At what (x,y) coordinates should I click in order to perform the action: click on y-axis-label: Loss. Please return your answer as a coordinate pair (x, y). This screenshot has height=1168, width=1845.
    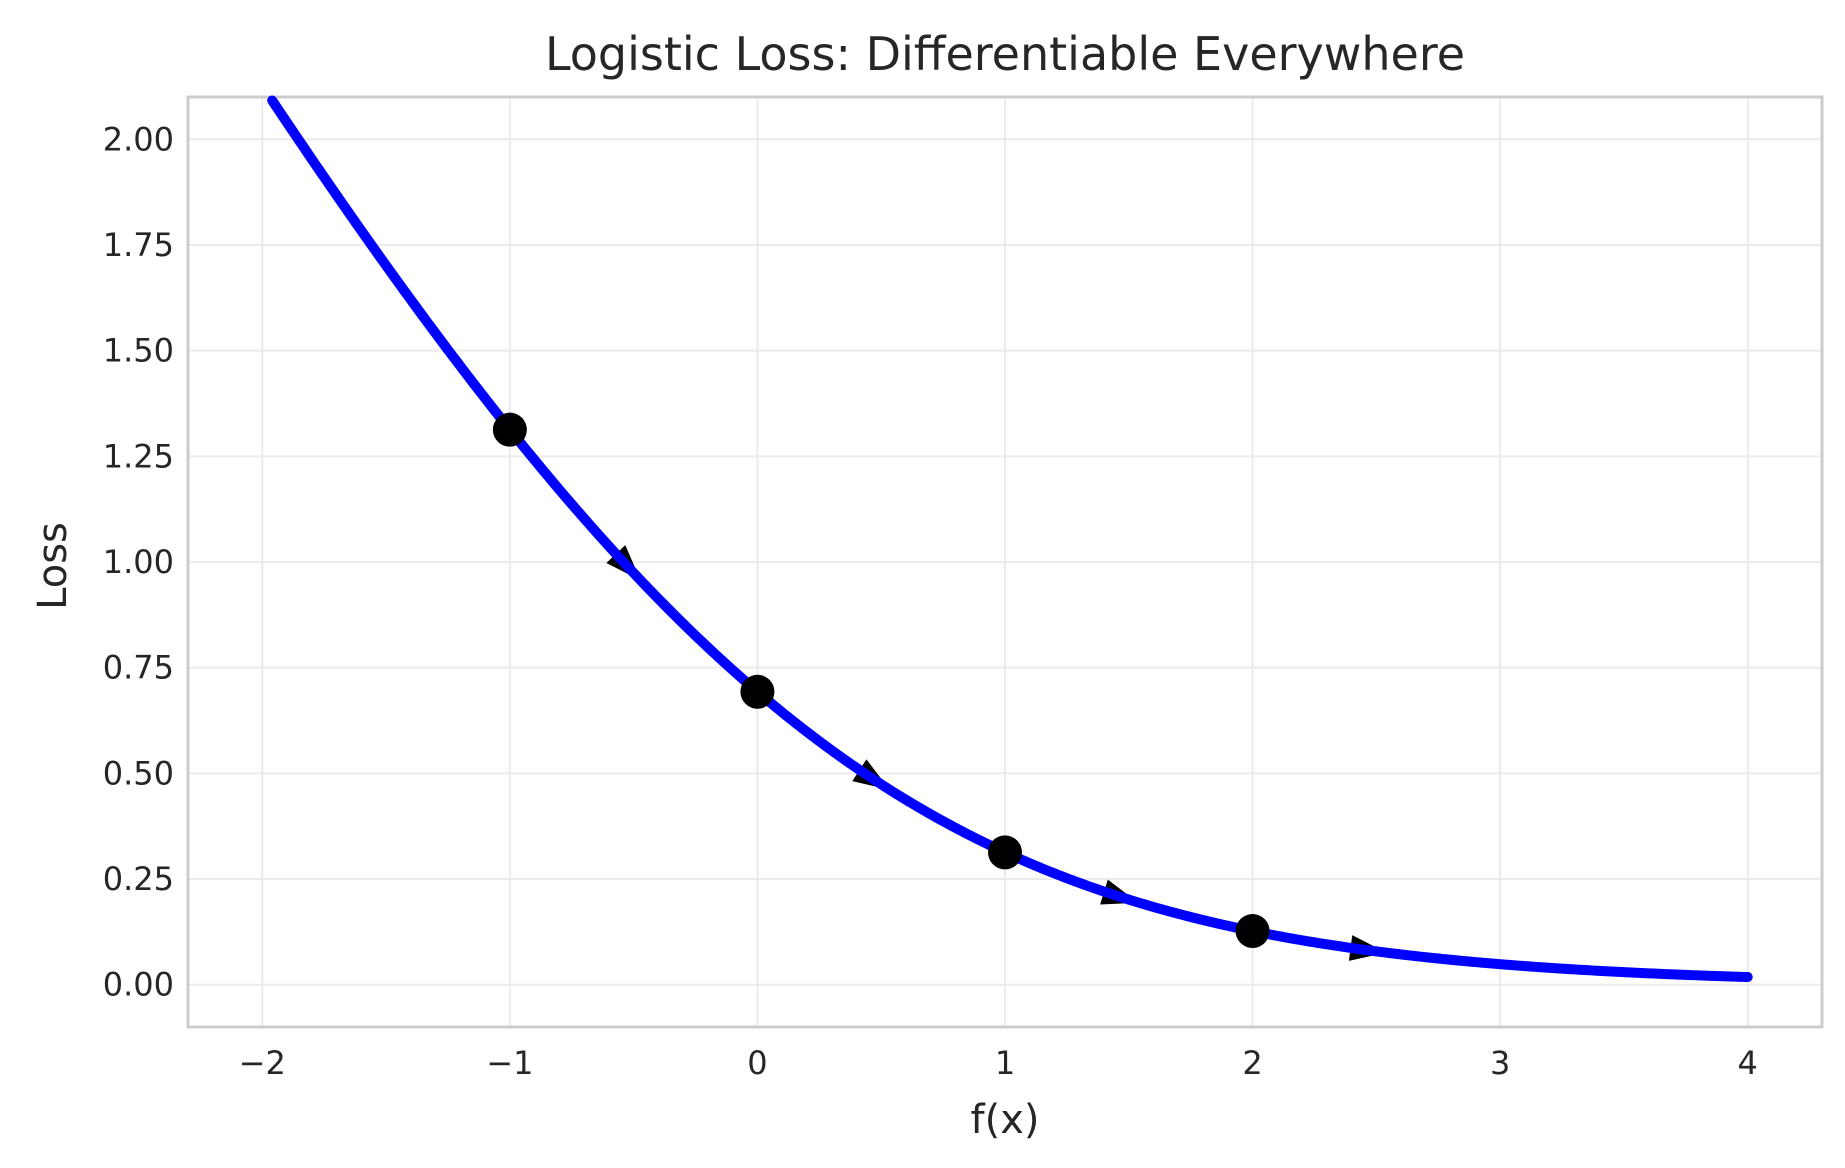
    Looking at the image, I should click on (53, 566).